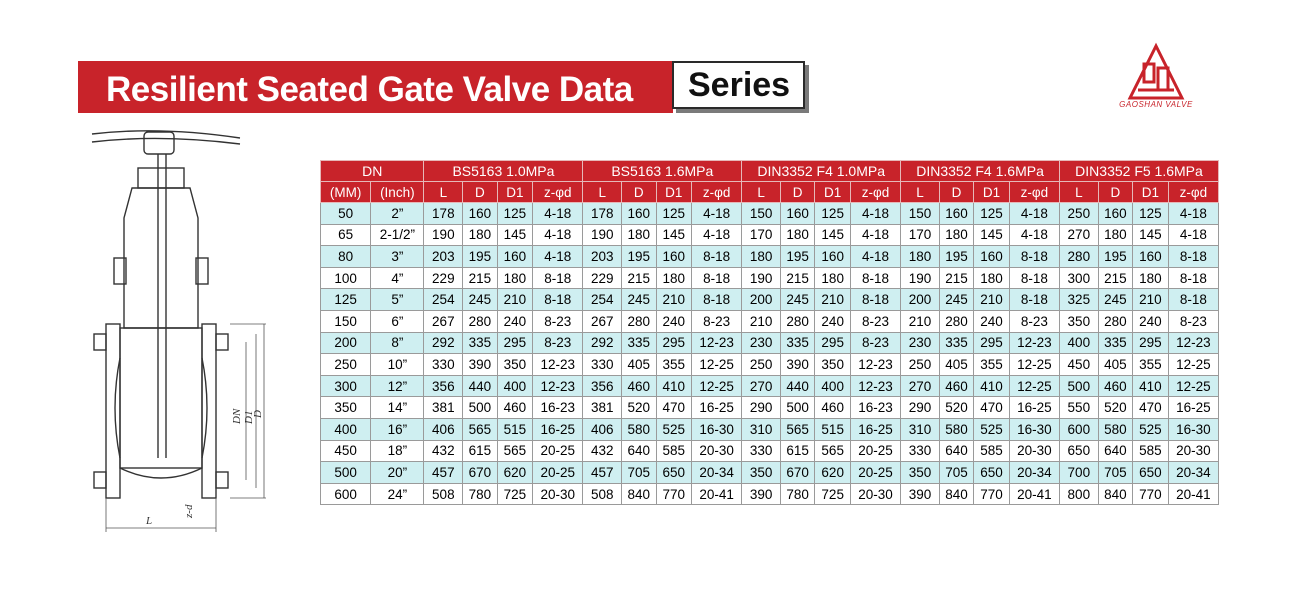 Image resolution: width=1300 pixels, height=600 pixels. What do you see at coordinates (397, 278) in the screenshot?
I see `dn-inch-cell: 4”` at bounding box center [397, 278].